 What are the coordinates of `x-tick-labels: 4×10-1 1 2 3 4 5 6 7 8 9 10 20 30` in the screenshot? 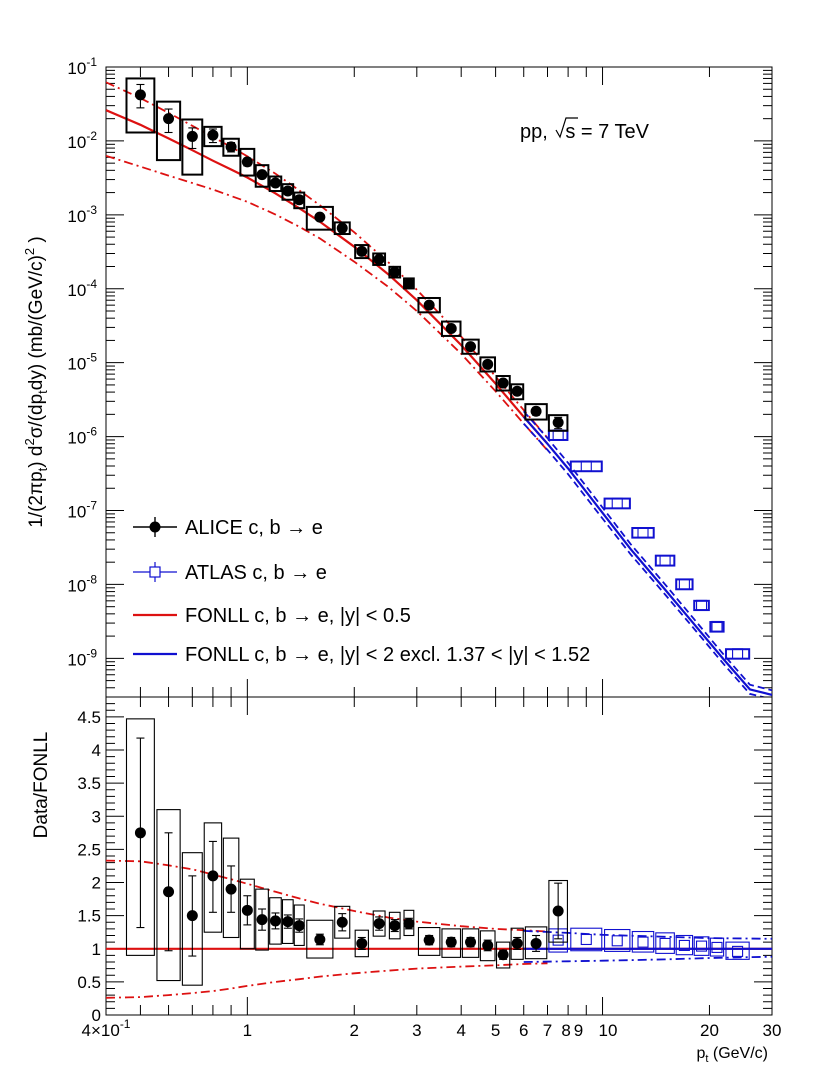 It's located at (432, 1028).